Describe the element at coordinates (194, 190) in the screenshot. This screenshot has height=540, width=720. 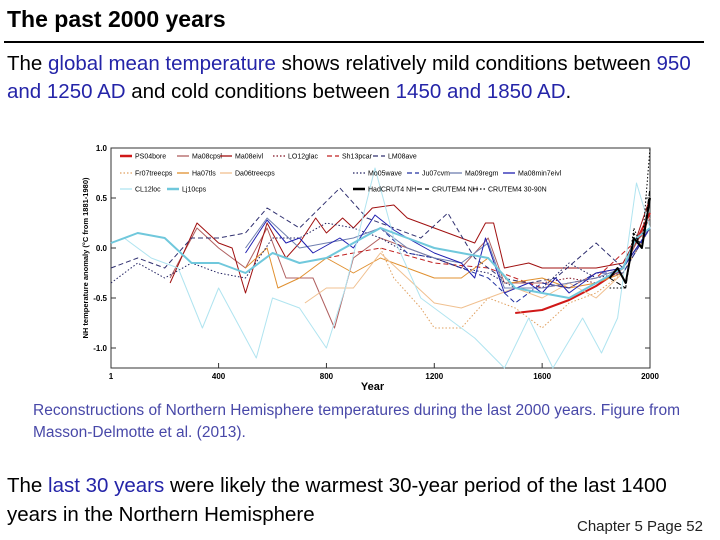
I see `legend-label: Lj10cps` at that location.